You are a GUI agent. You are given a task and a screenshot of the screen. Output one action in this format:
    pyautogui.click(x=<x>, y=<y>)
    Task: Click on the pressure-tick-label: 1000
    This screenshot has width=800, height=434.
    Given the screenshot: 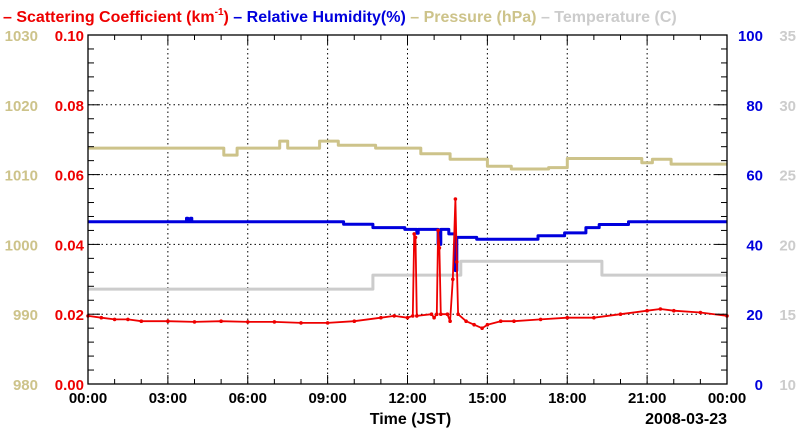 What is the action you would take?
    pyautogui.click(x=21, y=245)
    